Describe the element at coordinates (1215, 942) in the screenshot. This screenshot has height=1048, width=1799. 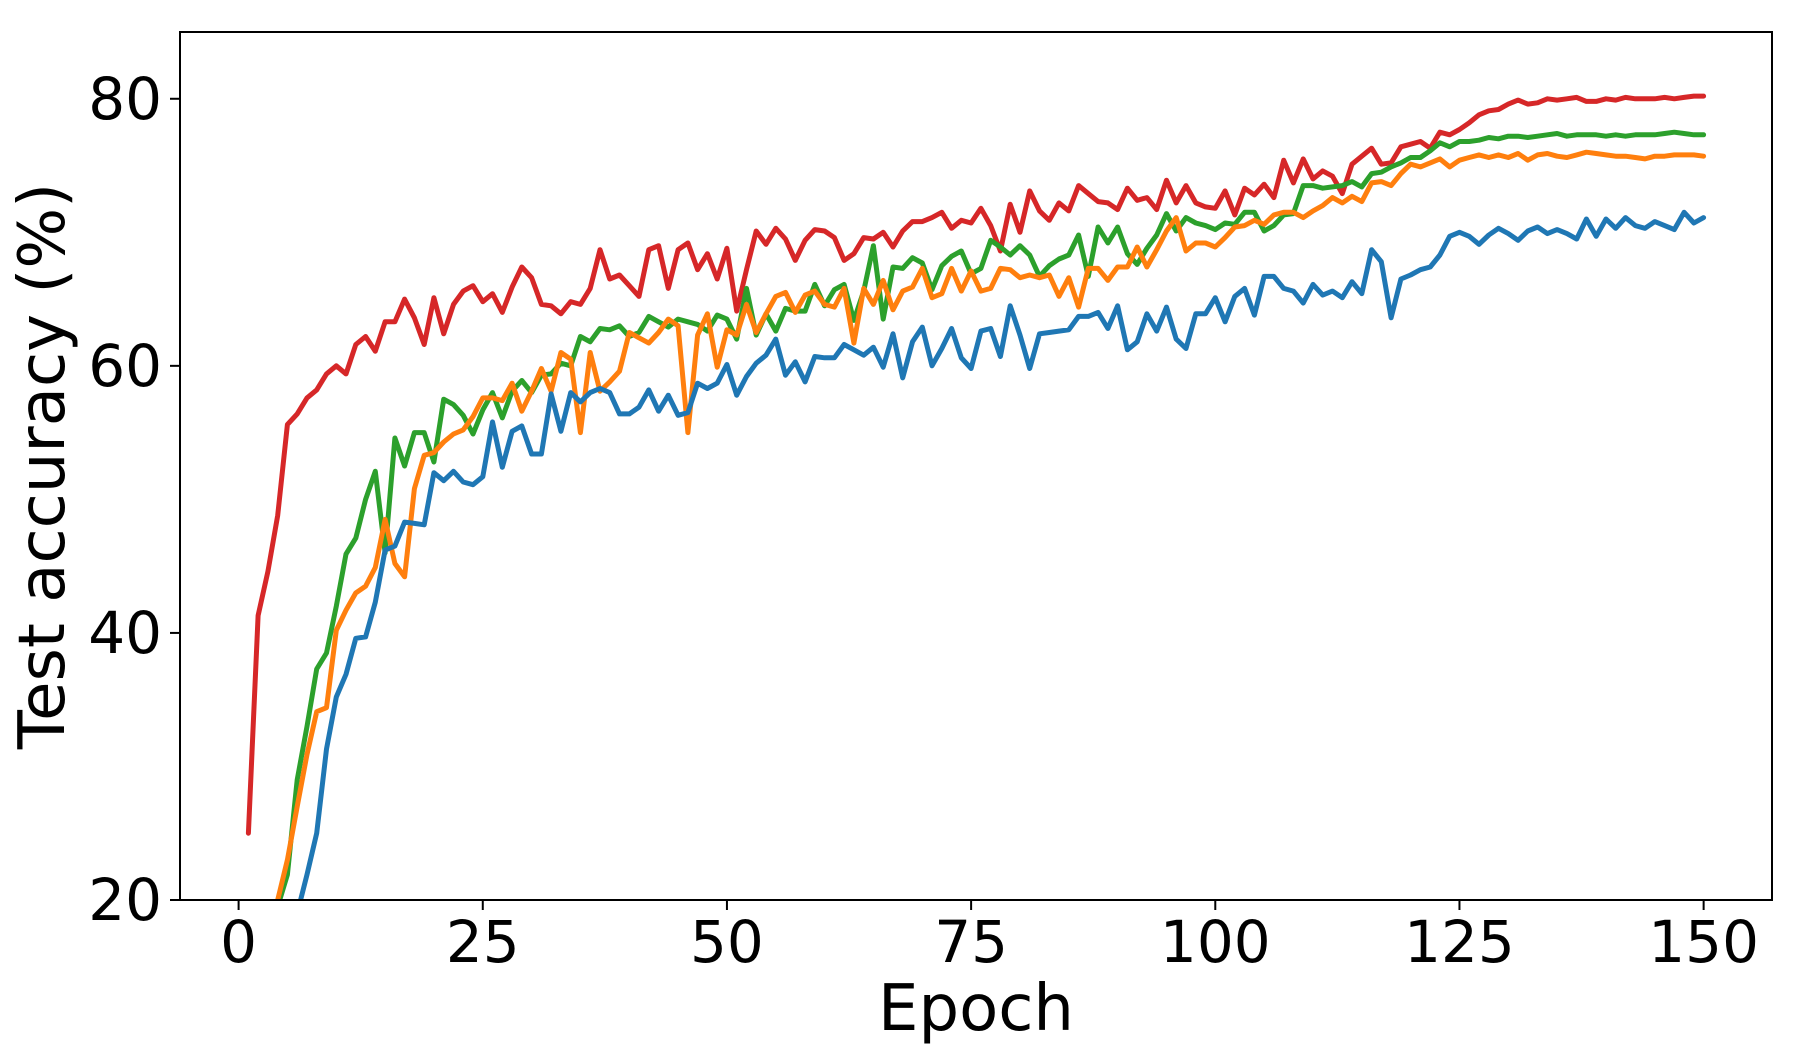
I see `x-tick-label: 100` at that location.